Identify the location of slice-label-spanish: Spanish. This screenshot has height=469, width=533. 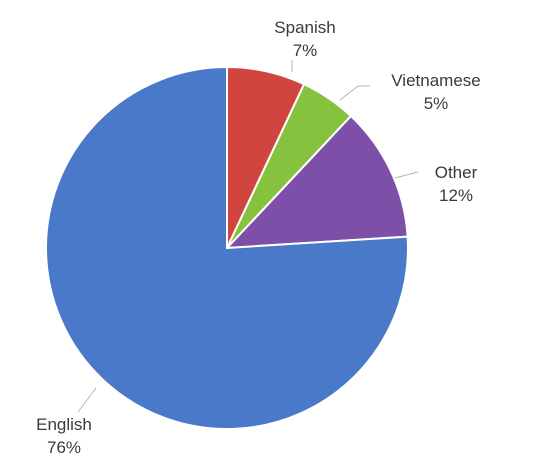
(304, 27).